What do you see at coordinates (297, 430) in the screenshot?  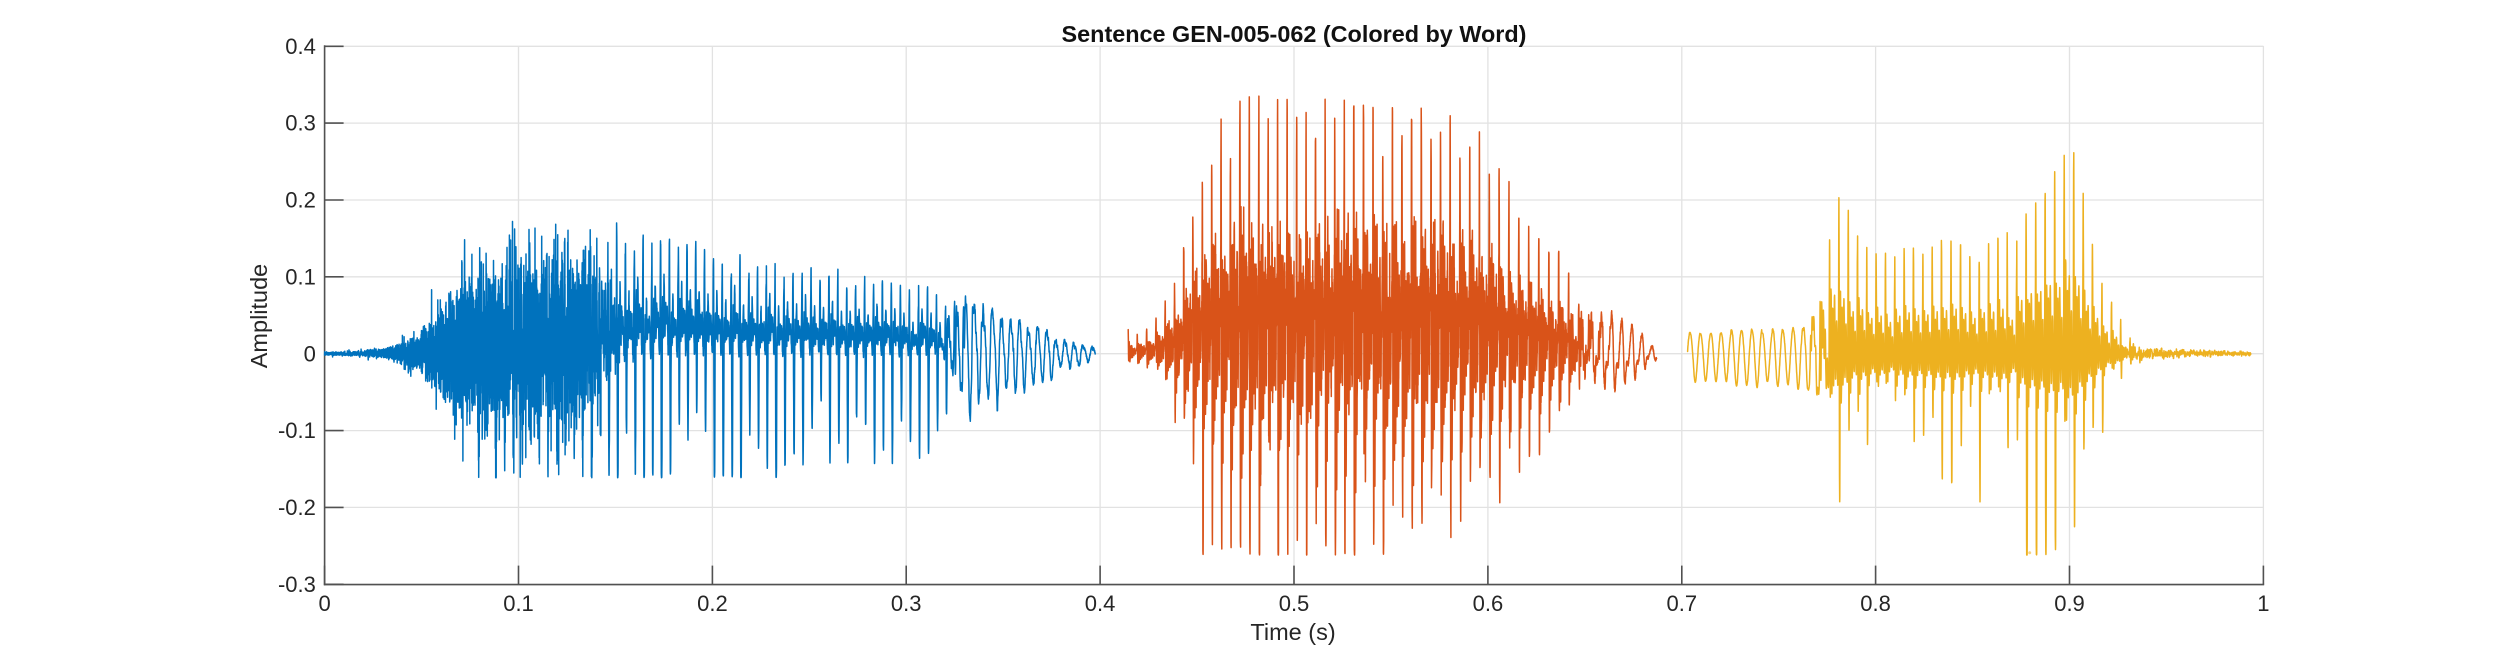 I see `svg-text: -0.1` at bounding box center [297, 430].